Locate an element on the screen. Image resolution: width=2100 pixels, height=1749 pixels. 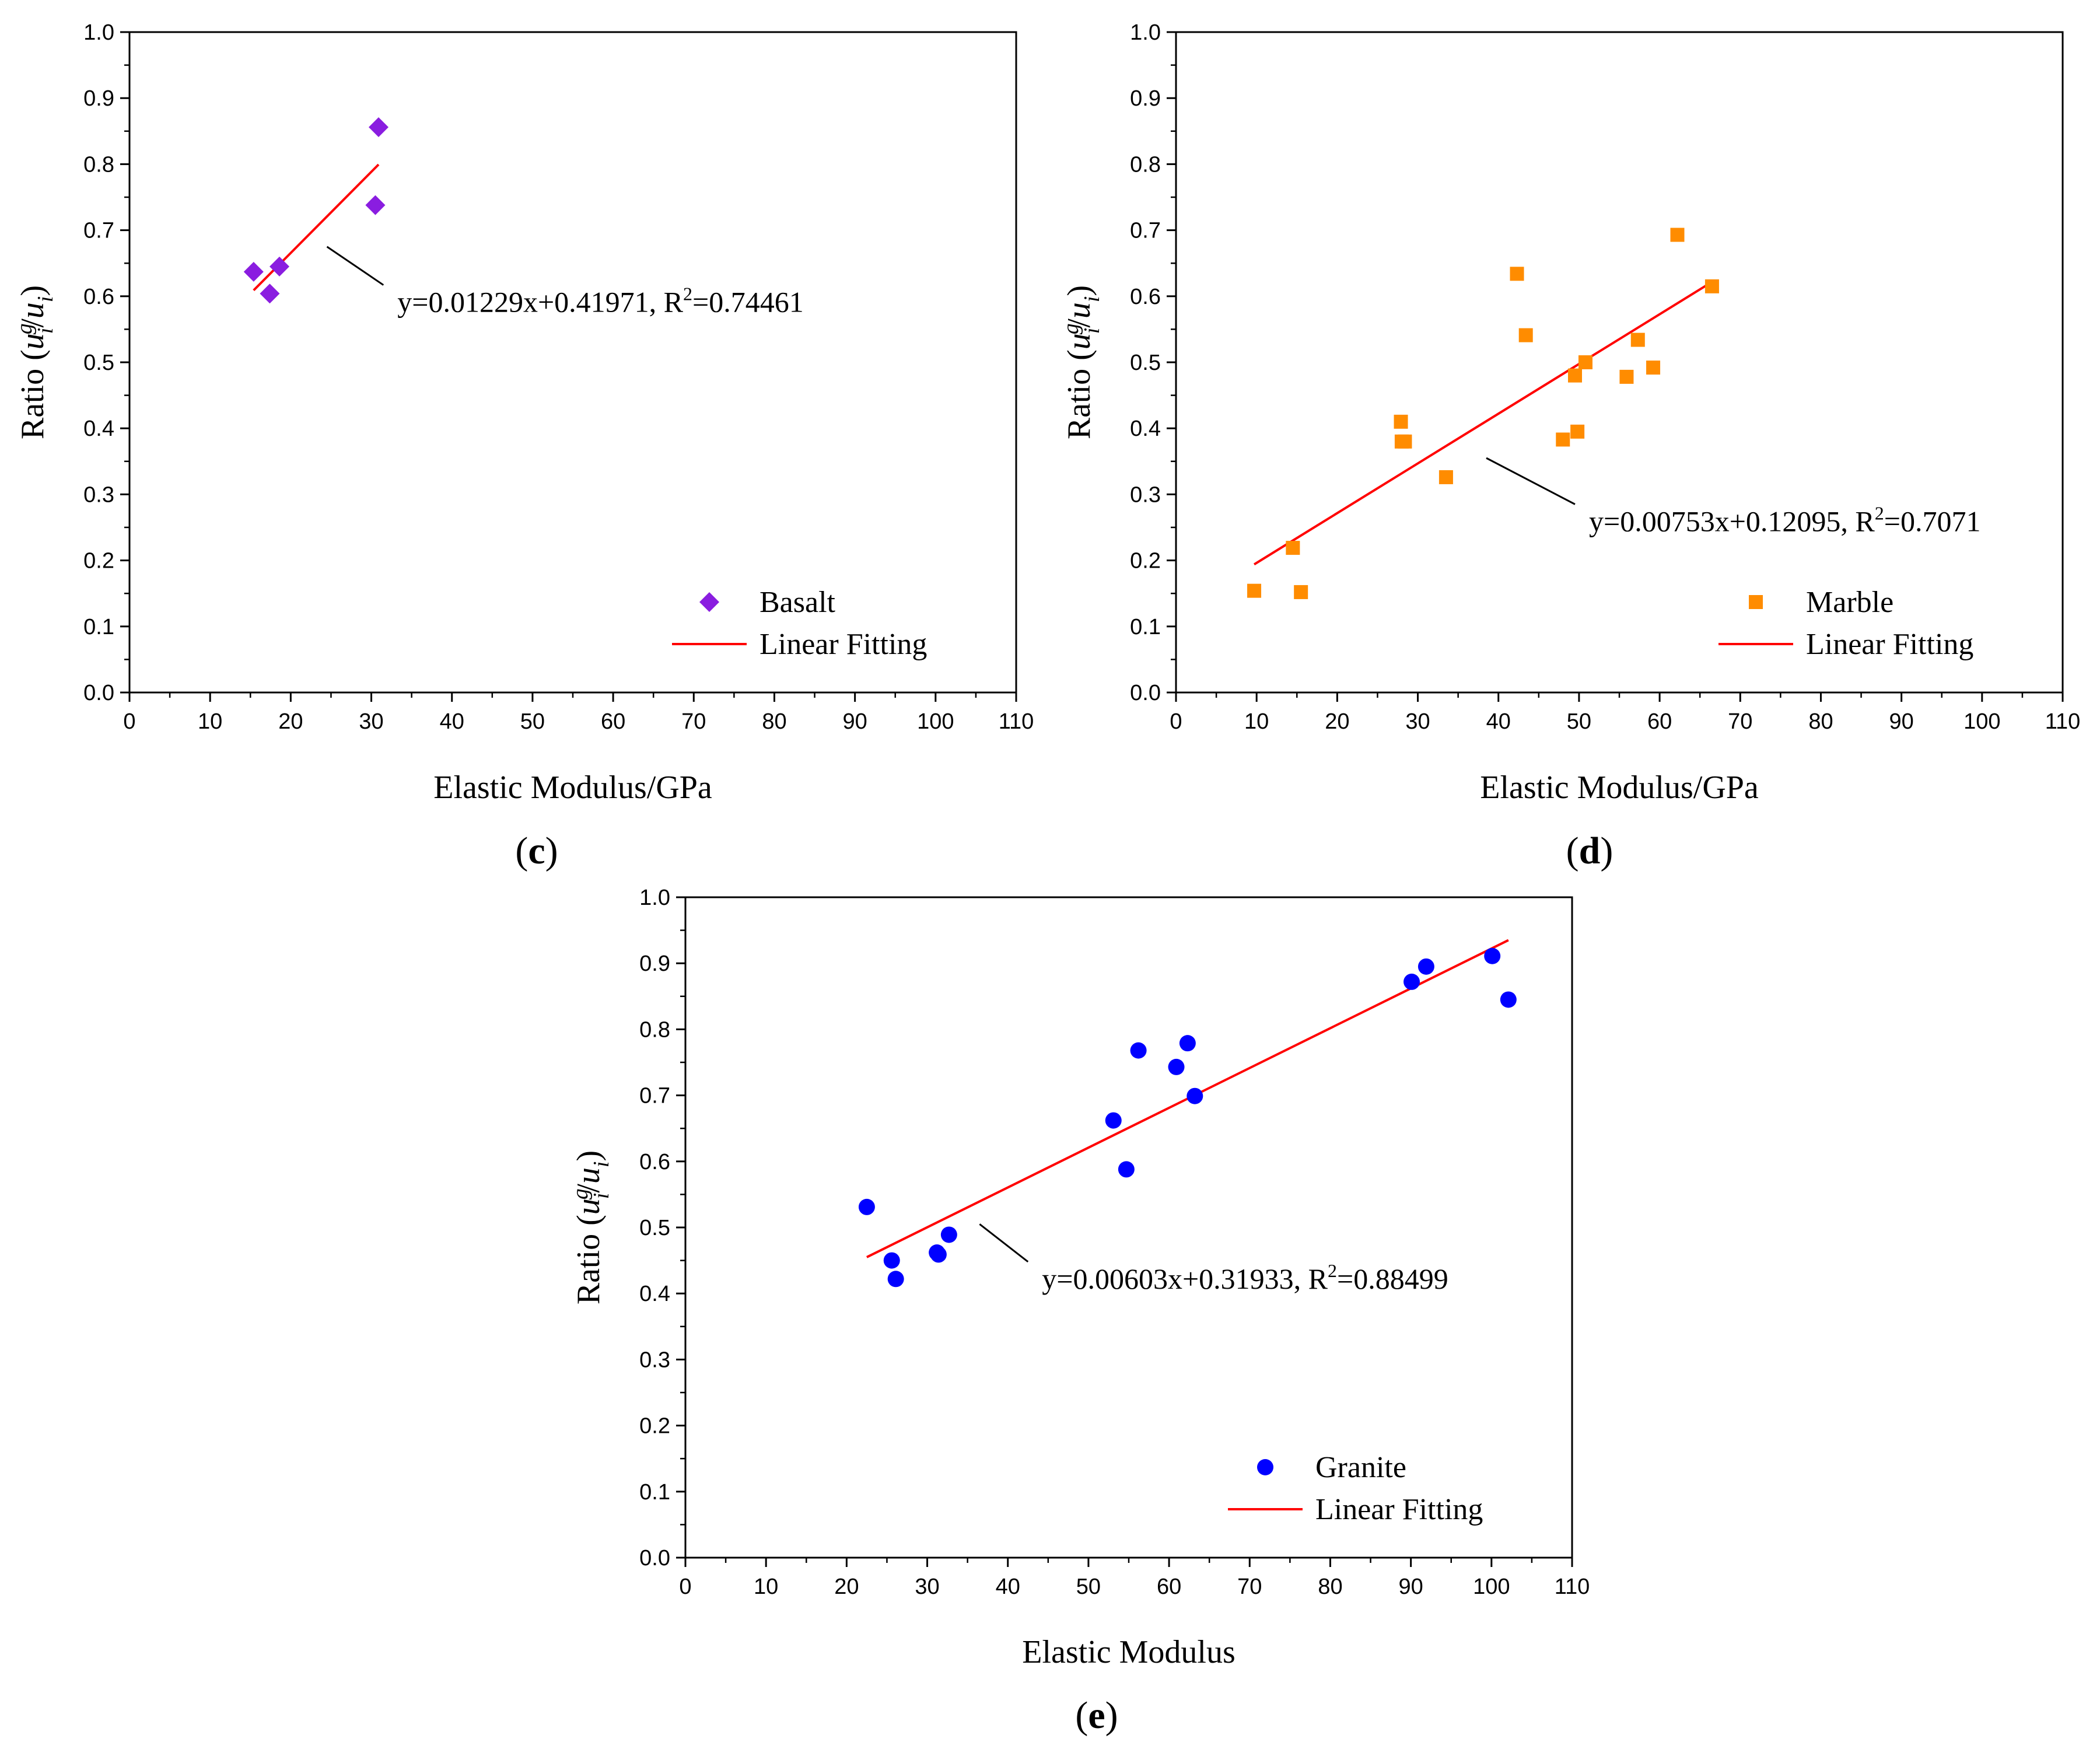
fit-equation: y=0.00753x+0.12095, R2=0.7071 is located at coordinates (1784, 519).